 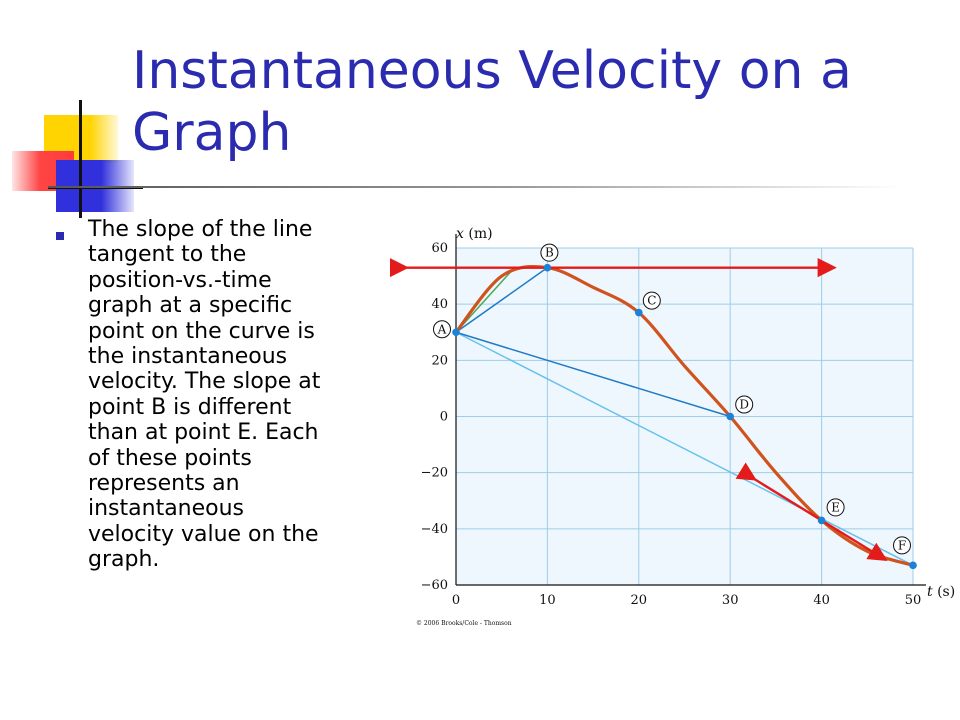 I want to click on point-badge-c, so click(x=651, y=300).